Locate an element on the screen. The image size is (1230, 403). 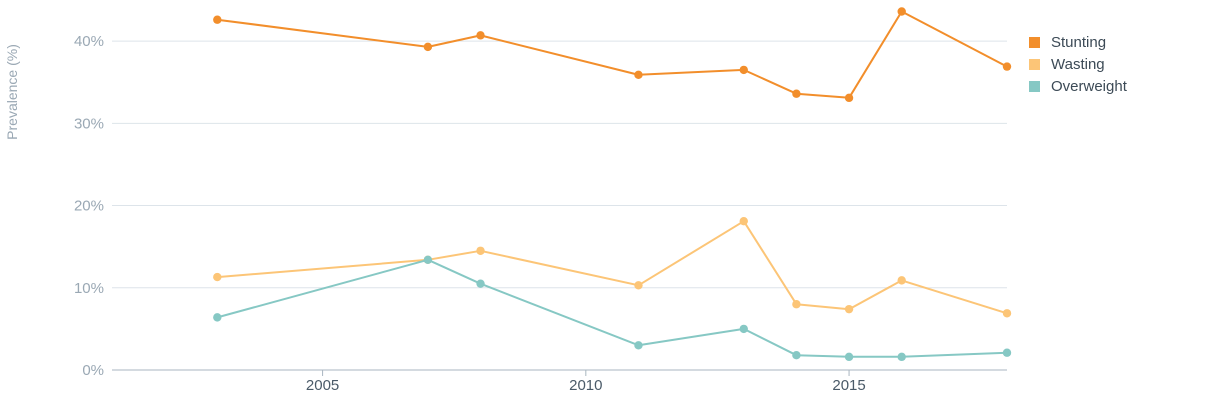
series-line is located at coordinates (612, 54).